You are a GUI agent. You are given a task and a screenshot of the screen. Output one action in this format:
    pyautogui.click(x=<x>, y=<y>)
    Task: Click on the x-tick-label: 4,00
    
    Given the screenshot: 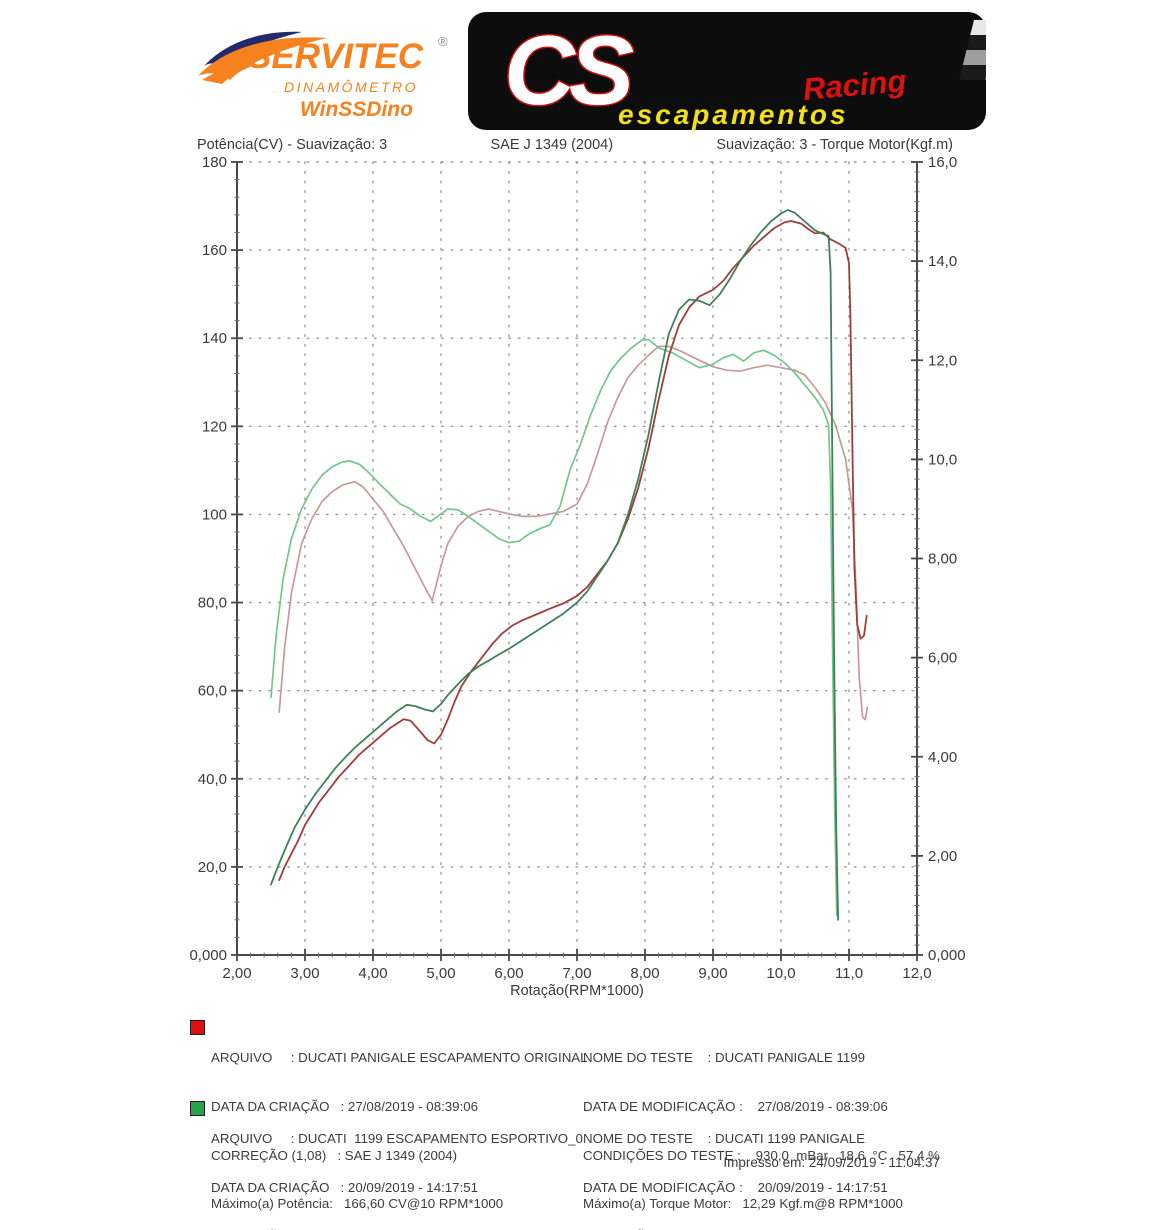 What is the action you would take?
    pyautogui.click(x=372, y=973)
    